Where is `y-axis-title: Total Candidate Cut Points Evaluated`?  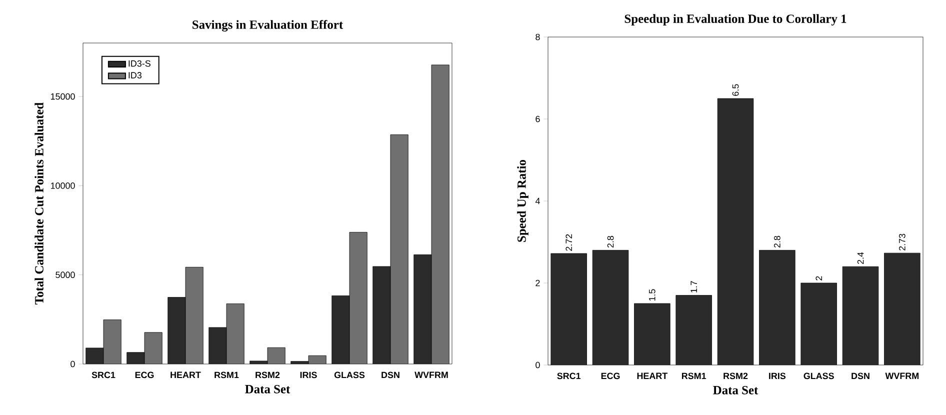
y-axis-title: Total Candidate Cut Points Evaluated is located at coordinates (39, 203).